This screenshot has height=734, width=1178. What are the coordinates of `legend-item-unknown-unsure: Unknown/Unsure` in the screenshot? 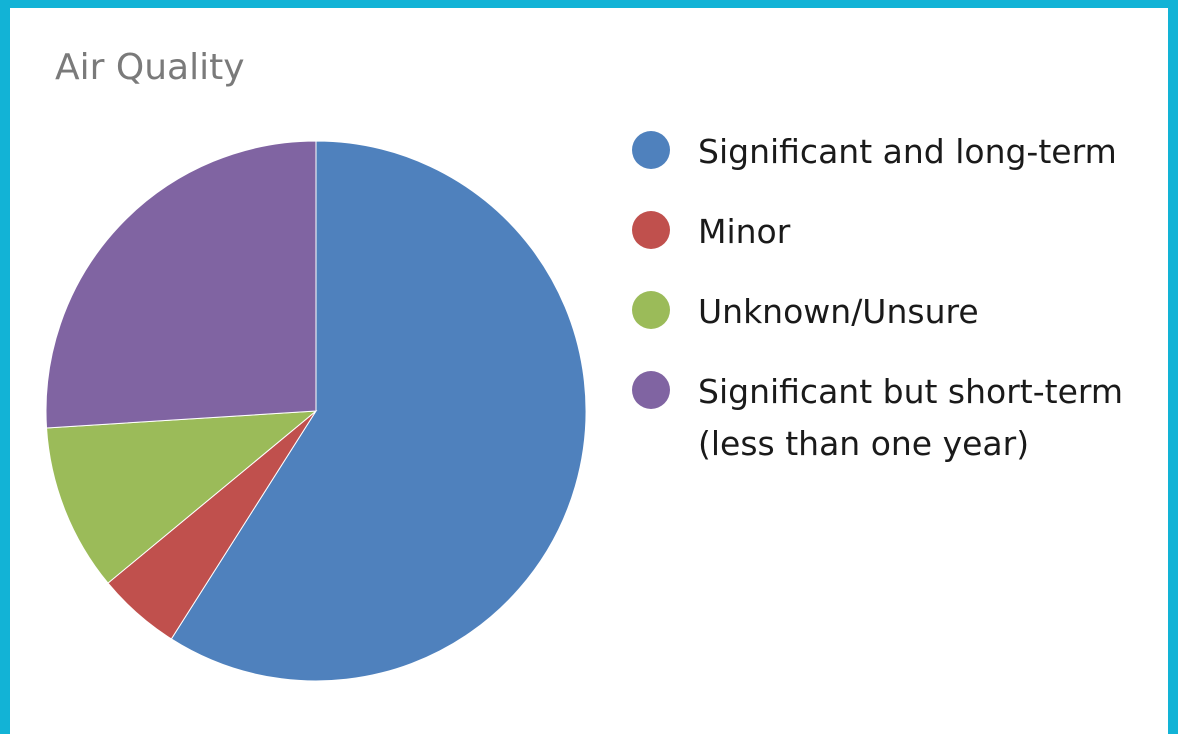 It's located at (902, 326).